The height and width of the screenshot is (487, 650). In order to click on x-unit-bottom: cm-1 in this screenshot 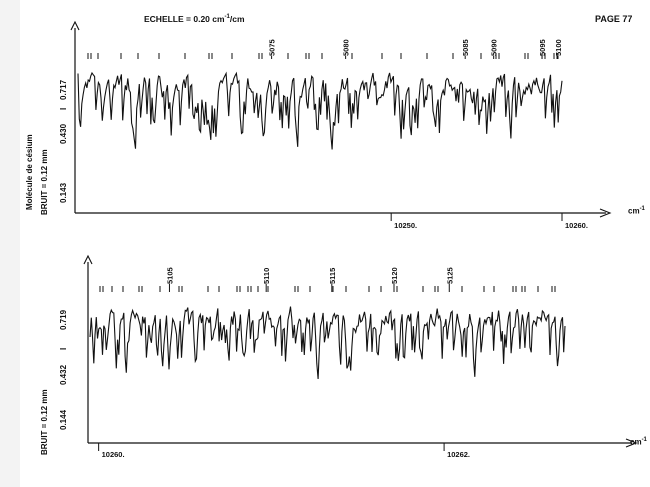, I will do `click(638, 442)`.